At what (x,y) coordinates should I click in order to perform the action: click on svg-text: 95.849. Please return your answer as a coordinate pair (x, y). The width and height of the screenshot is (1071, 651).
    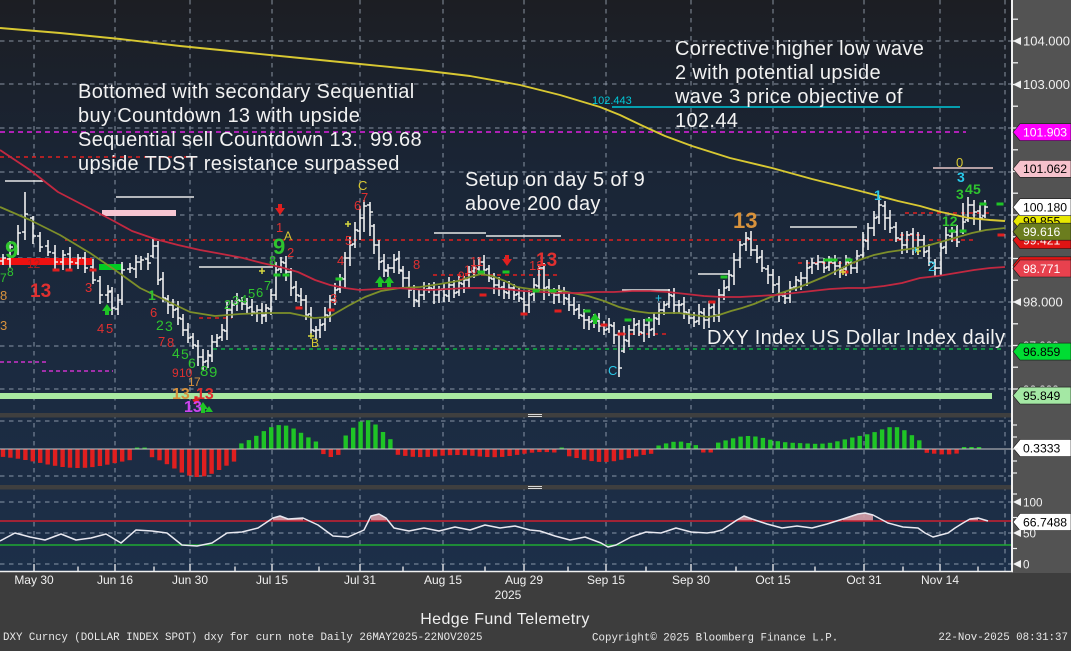
    Looking at the image, I should click on (1041, 396).